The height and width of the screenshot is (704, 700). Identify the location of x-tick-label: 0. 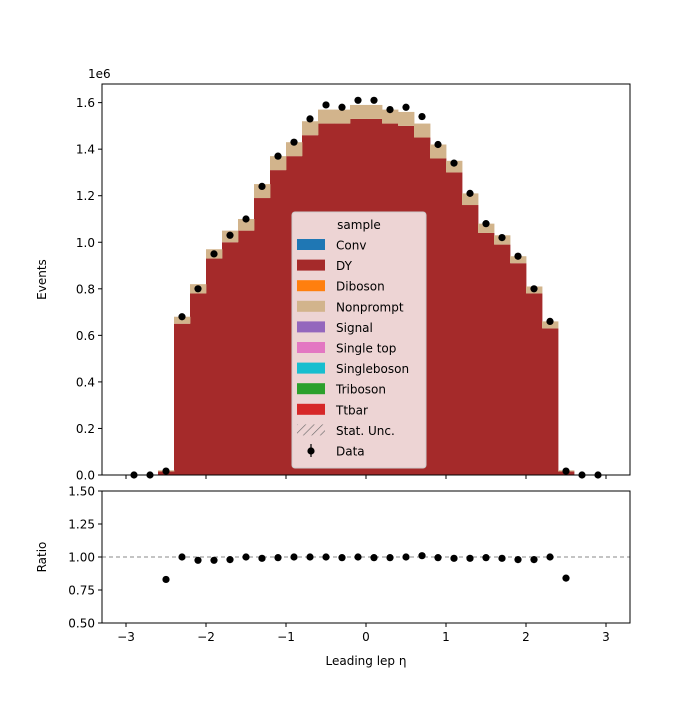
(366, 637).